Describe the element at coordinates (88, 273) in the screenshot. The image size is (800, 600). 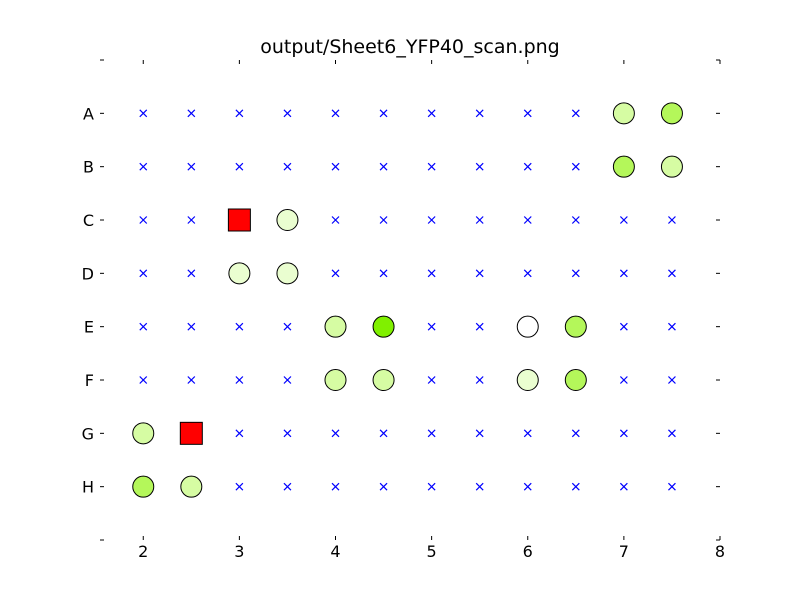
I see `y-tick-label: D` at that location.